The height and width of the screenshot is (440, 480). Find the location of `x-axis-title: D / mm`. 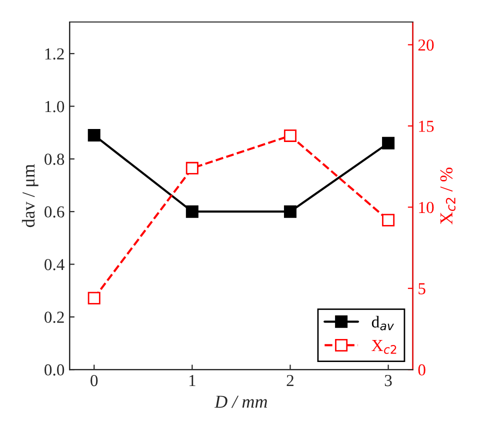

x-axis-title: D / mm is located at coordinates (241, 402).